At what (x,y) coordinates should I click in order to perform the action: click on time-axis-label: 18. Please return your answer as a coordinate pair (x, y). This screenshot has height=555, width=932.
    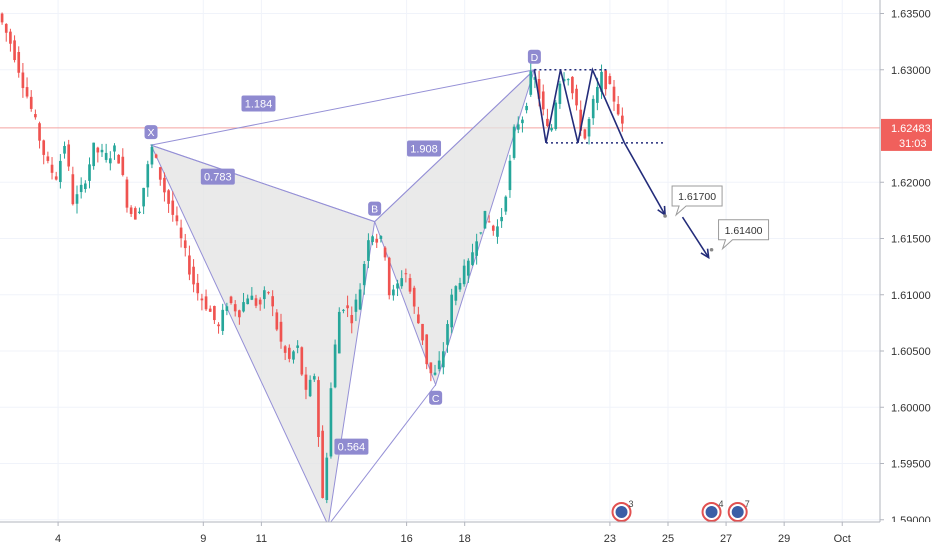
    Looking at the image, I should click on (465, 539).